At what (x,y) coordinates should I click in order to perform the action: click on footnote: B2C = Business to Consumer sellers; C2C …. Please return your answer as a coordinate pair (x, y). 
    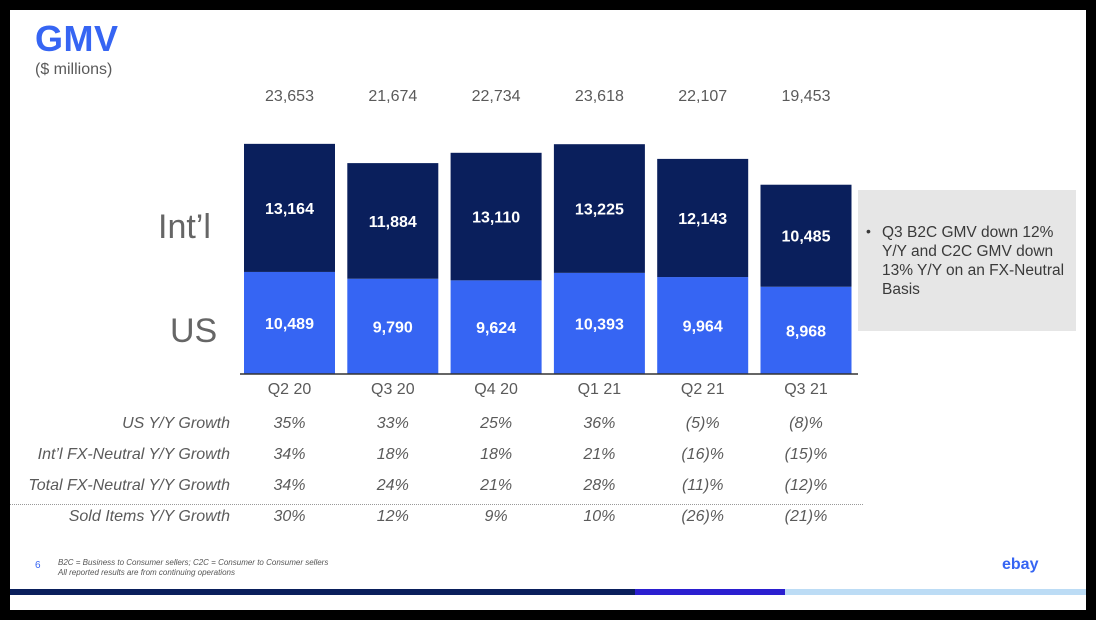
    Looking at the image, I should click on (193, 568).